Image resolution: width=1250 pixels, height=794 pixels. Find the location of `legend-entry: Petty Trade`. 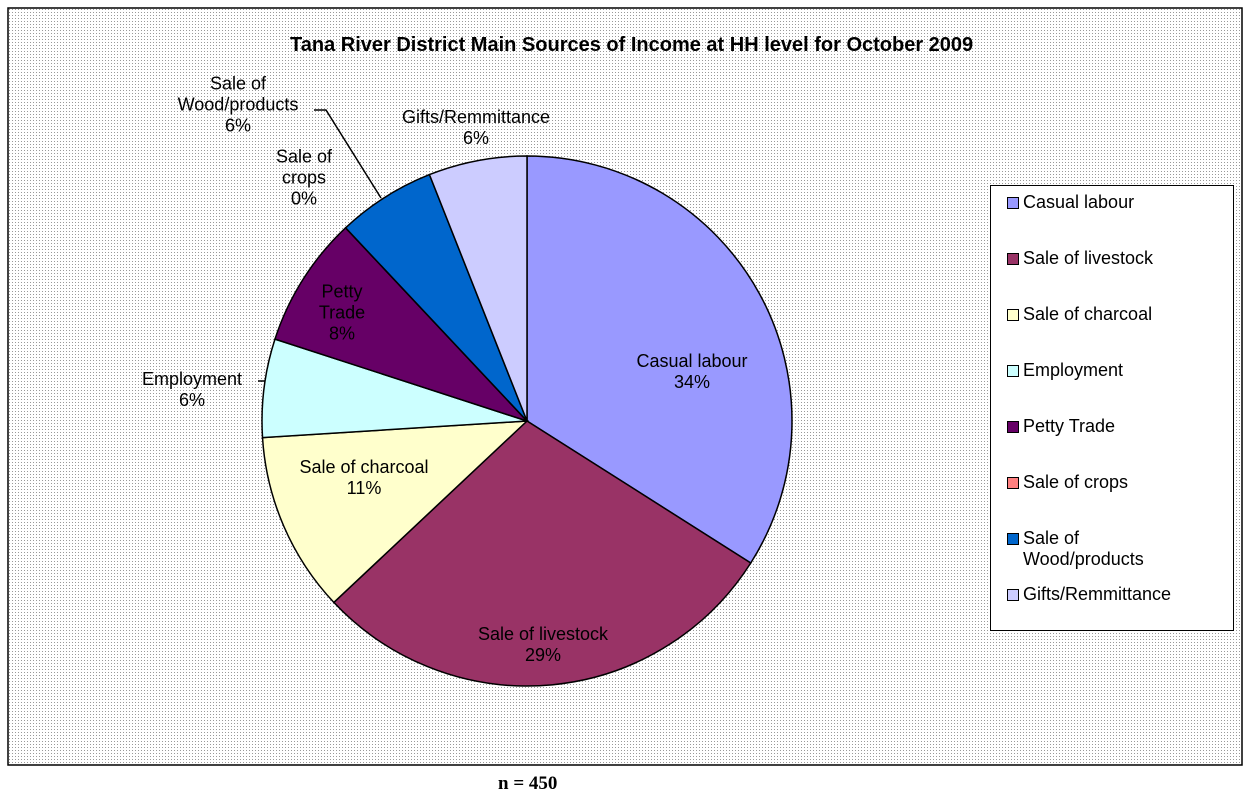

legend-entry: Petty Trade is located at coordinates (1116, 444).